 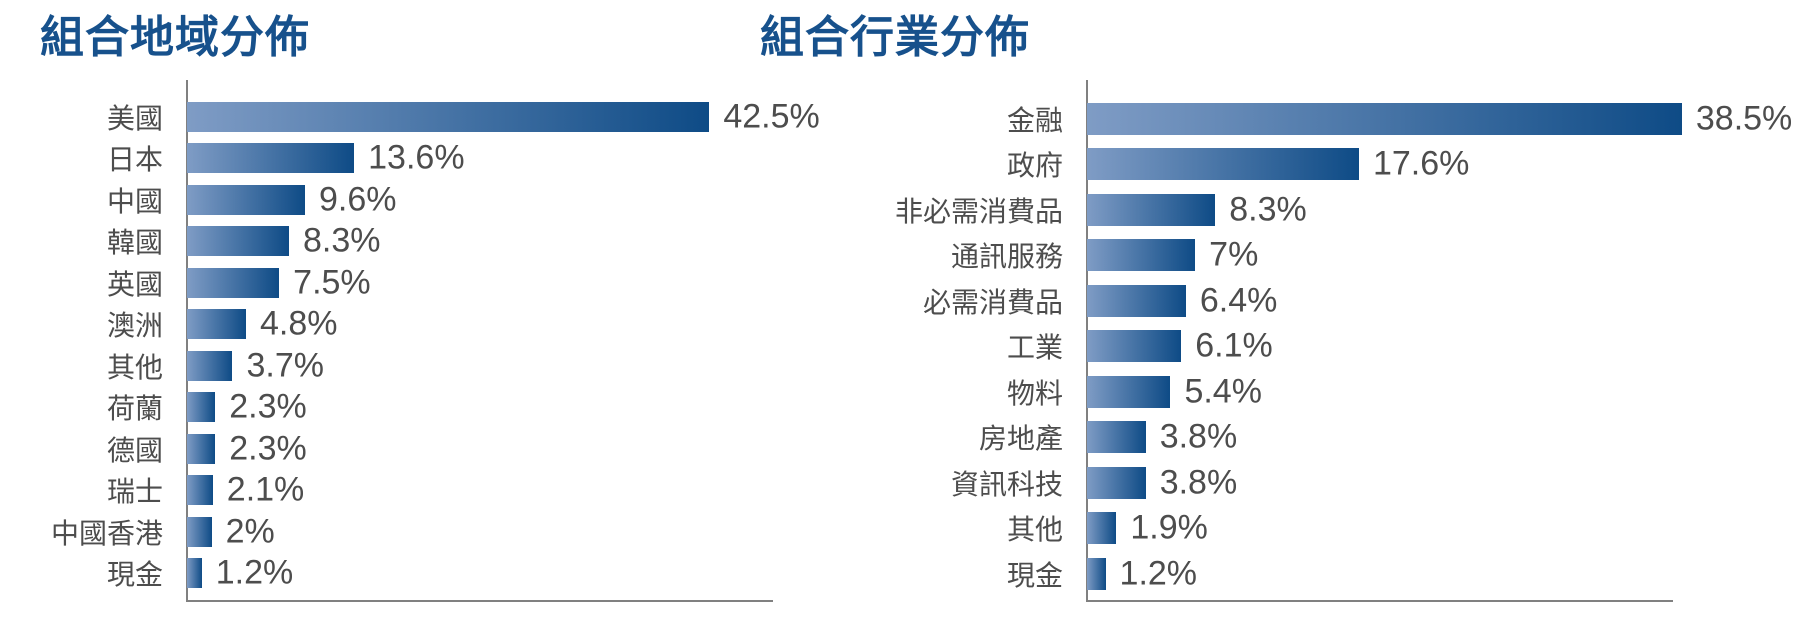 I want to click on bar-row: 瑞士 2.1%, so click(x=406, y=491).